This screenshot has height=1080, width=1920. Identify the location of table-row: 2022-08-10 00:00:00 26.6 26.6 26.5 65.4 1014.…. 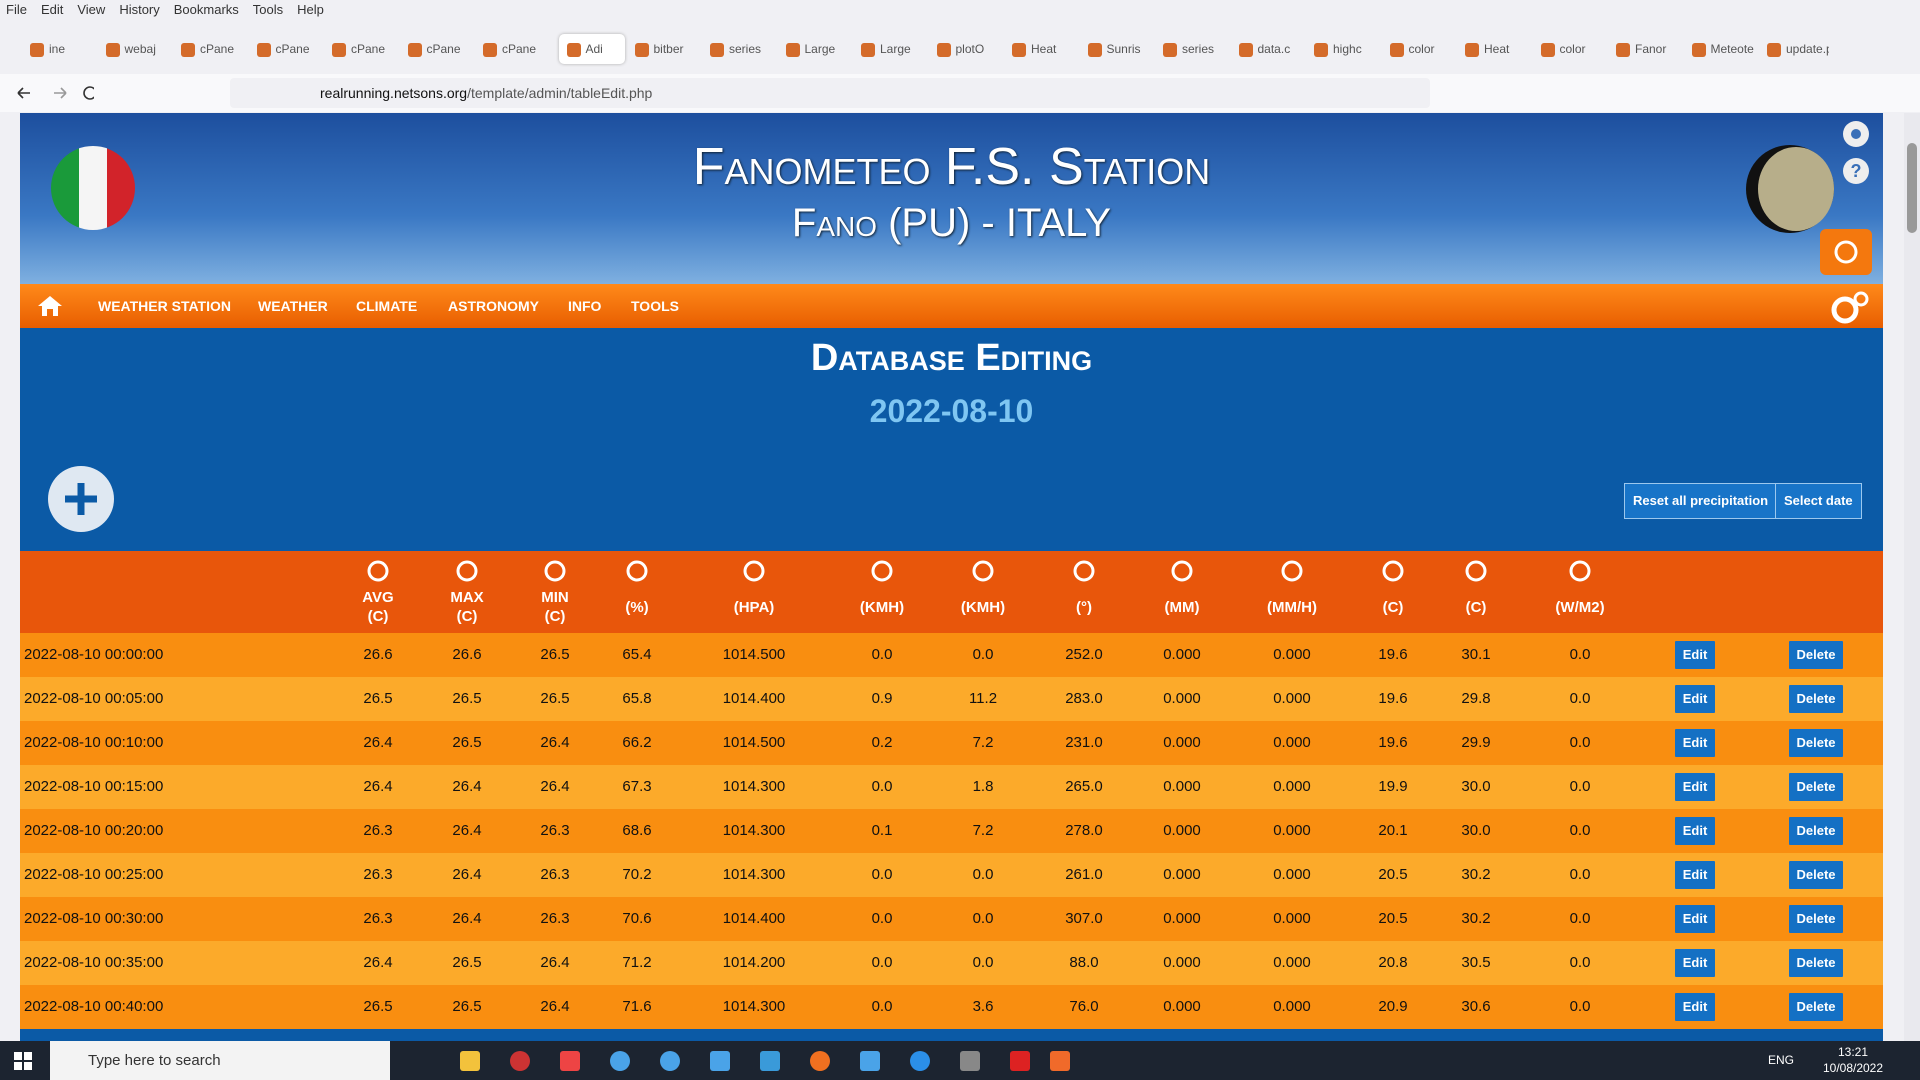
(951, 655).